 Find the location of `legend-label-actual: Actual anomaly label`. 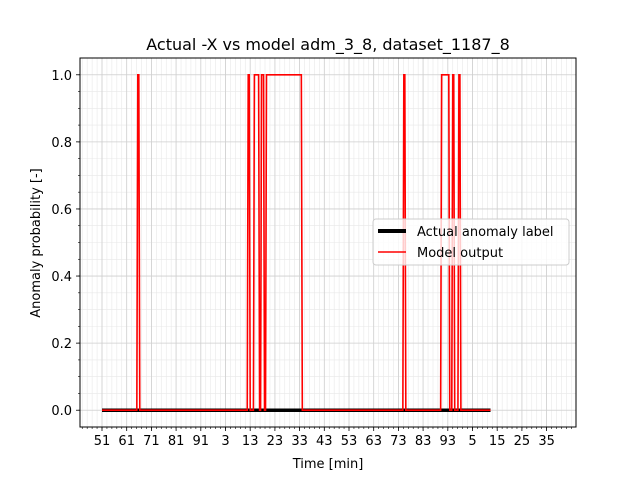

legend-label-actual: Actual anomaly label is located at coordinates (485, 232).